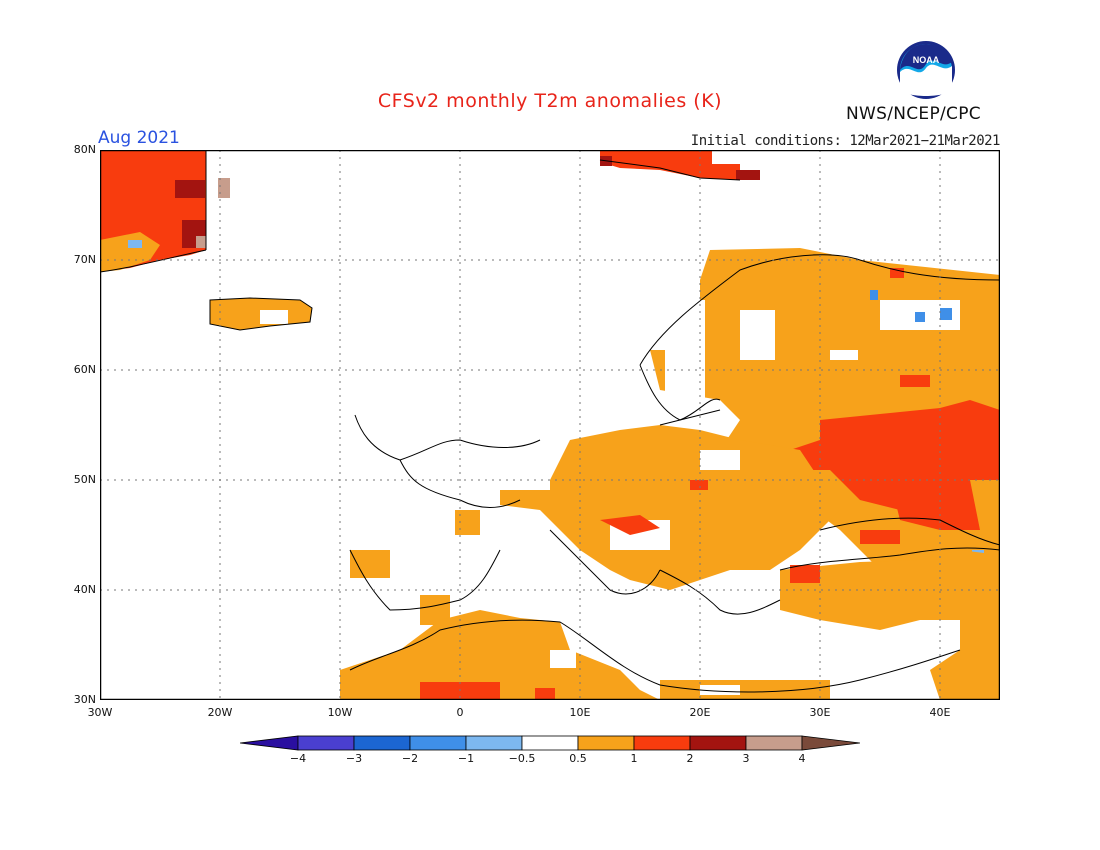 The height and width of the screenshot is (850, 1100). Describe the element at coordinates (269, 743) in the screenshot. I see `colorbar-arrow-left` at that location.